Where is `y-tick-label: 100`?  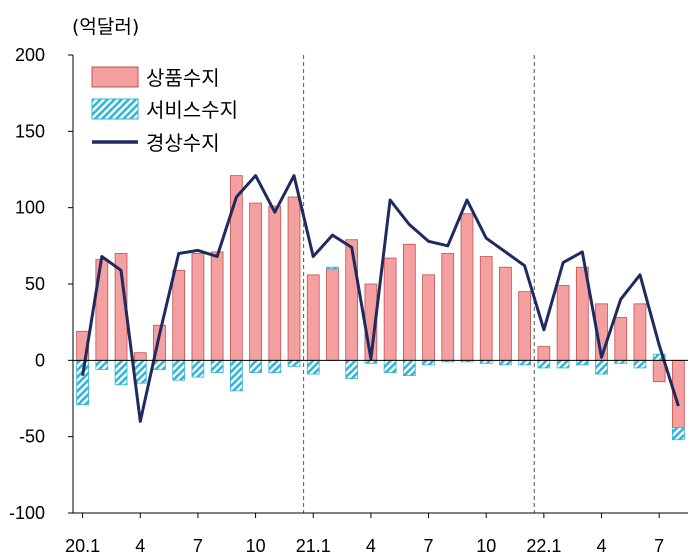 y-tick-label: 100 is located at coordinates (30, 208).